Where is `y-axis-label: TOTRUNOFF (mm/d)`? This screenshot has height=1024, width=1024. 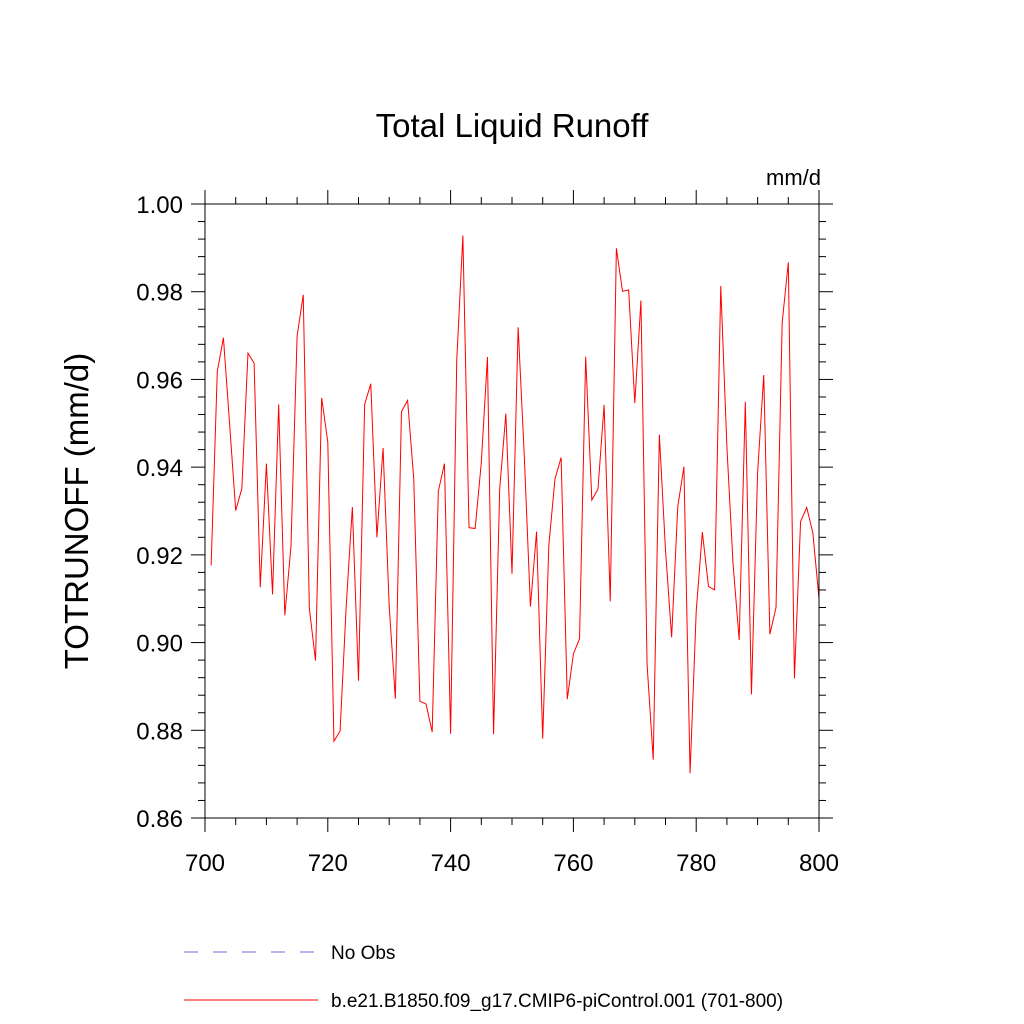 y-axis-label: TOTRUNOFF (mm/d) is located at coordinates (76, 511).